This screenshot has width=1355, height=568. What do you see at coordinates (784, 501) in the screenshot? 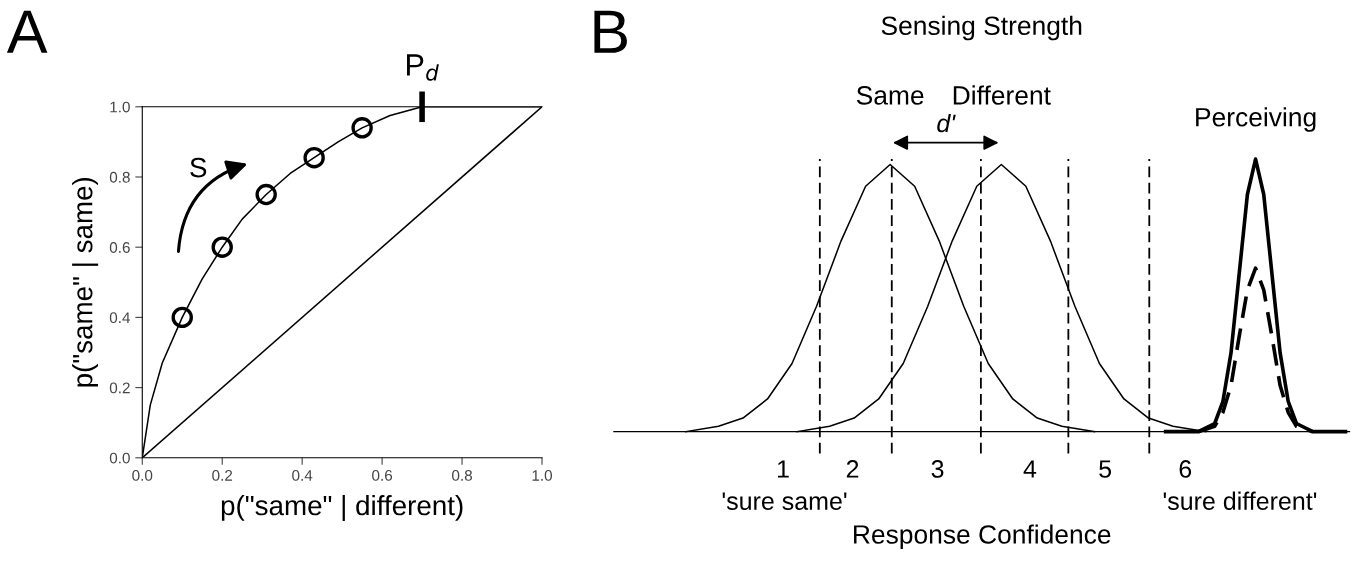
I see `text: 'sure same'` at bounding box center [784, 501].